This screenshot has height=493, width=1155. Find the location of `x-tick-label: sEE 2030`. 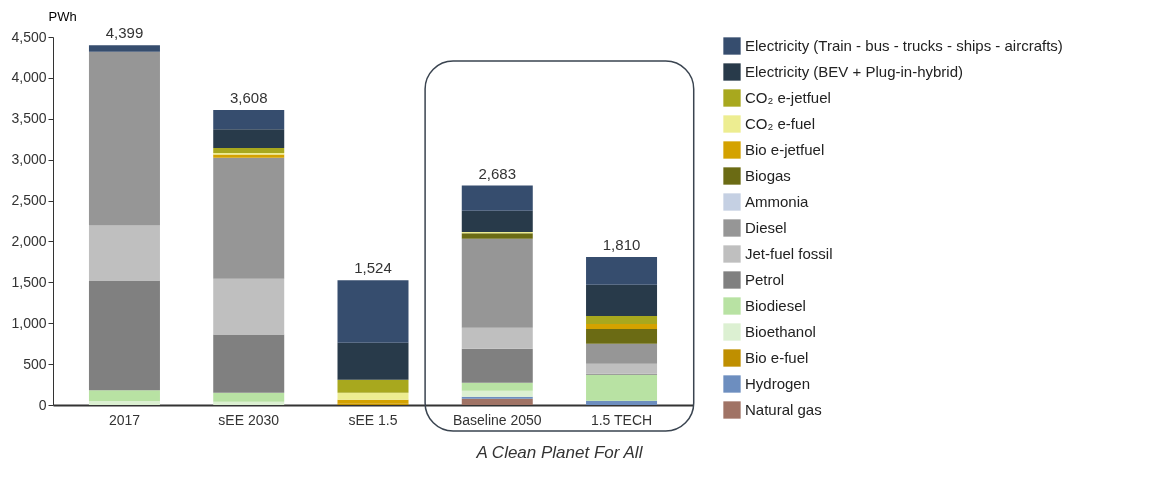

x-tick-label: sEE 2030 is located at coordinates (249, 419).